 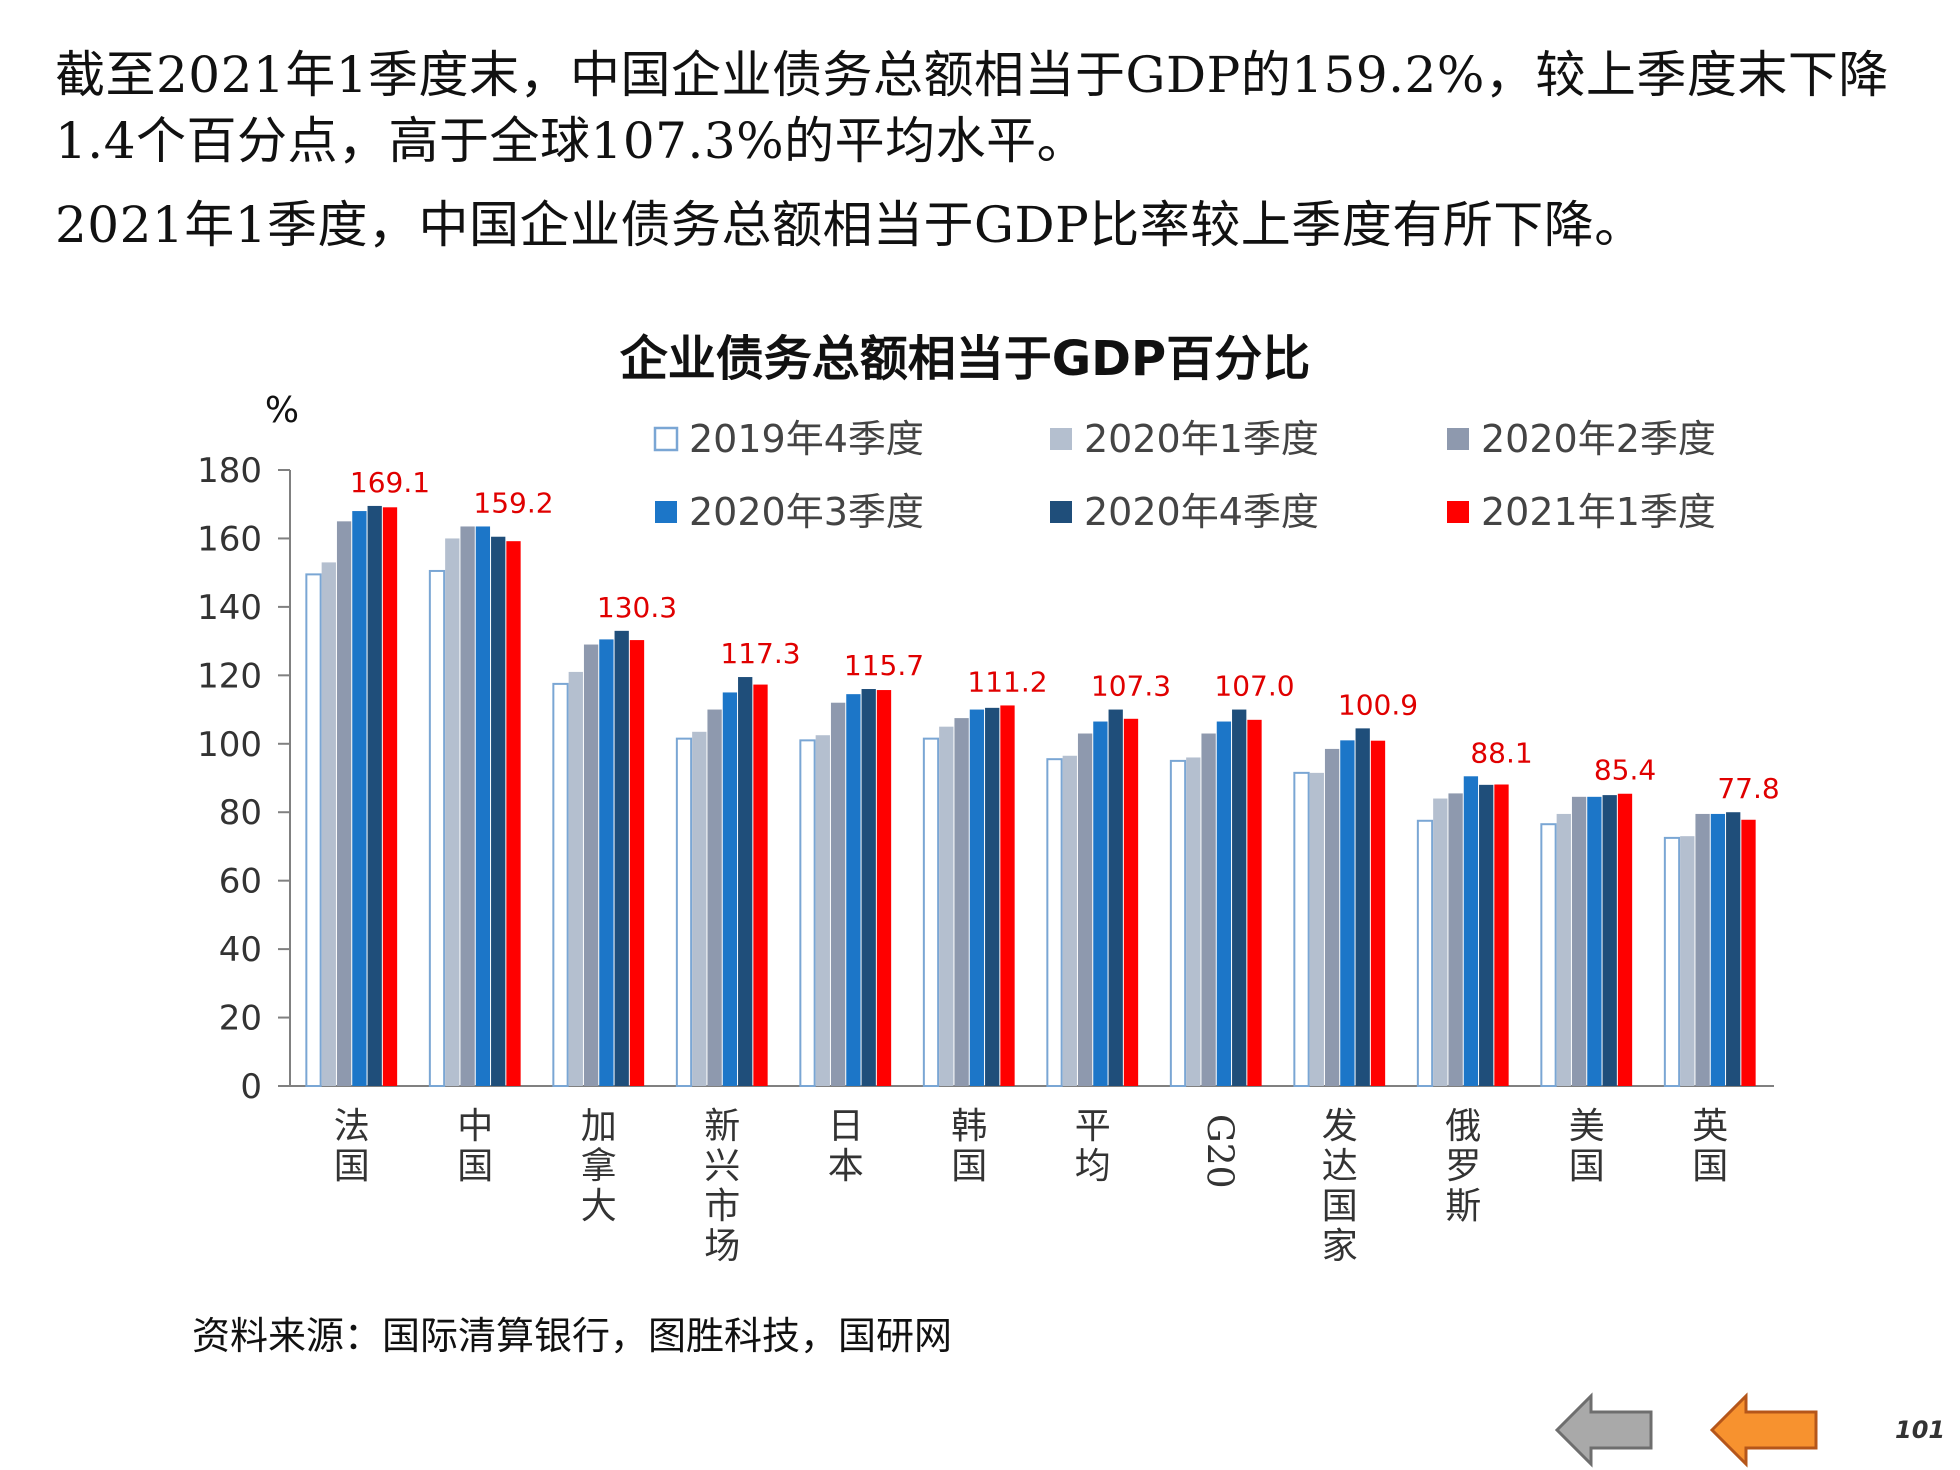 I want to click on category-label: 韩国, so click(x=969, y=1146).